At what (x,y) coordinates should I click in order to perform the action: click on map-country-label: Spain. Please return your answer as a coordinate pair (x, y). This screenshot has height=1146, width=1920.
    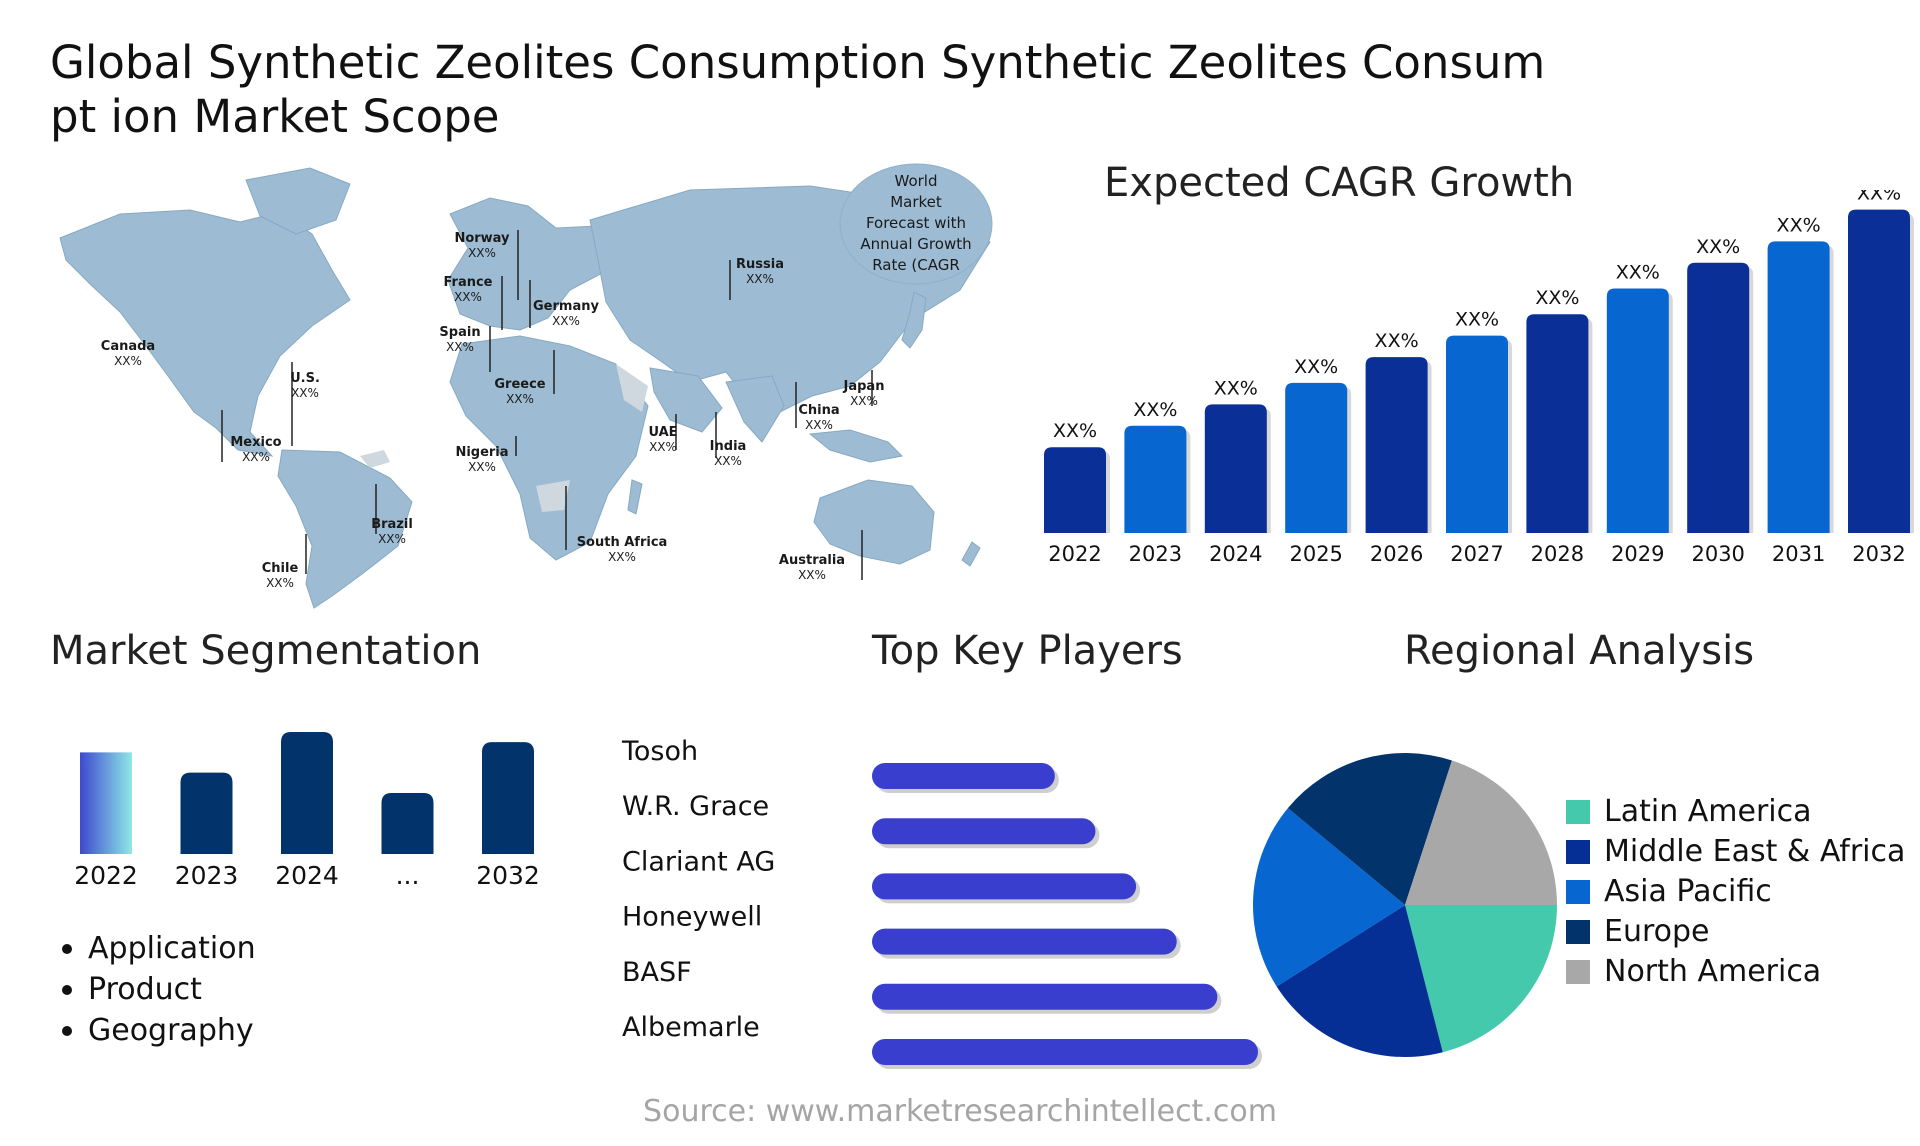
    Looking at the image, I should click on (459, 332).